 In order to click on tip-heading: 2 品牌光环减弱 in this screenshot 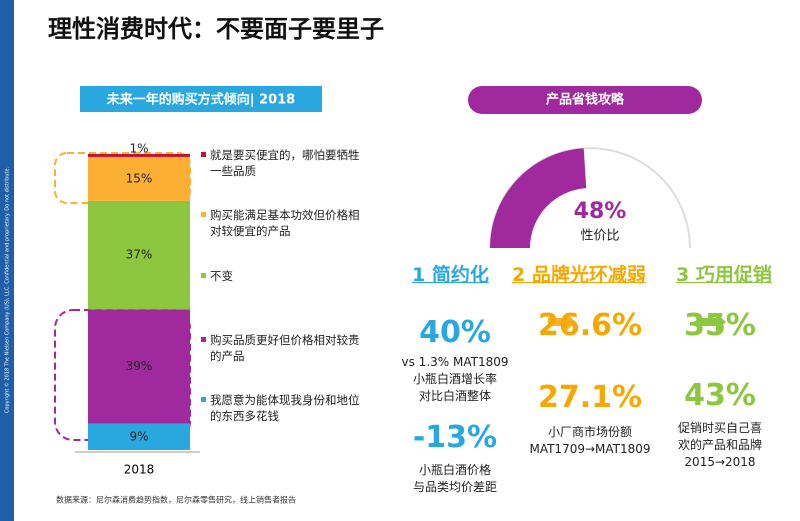, I will do `click(579, 275)`.